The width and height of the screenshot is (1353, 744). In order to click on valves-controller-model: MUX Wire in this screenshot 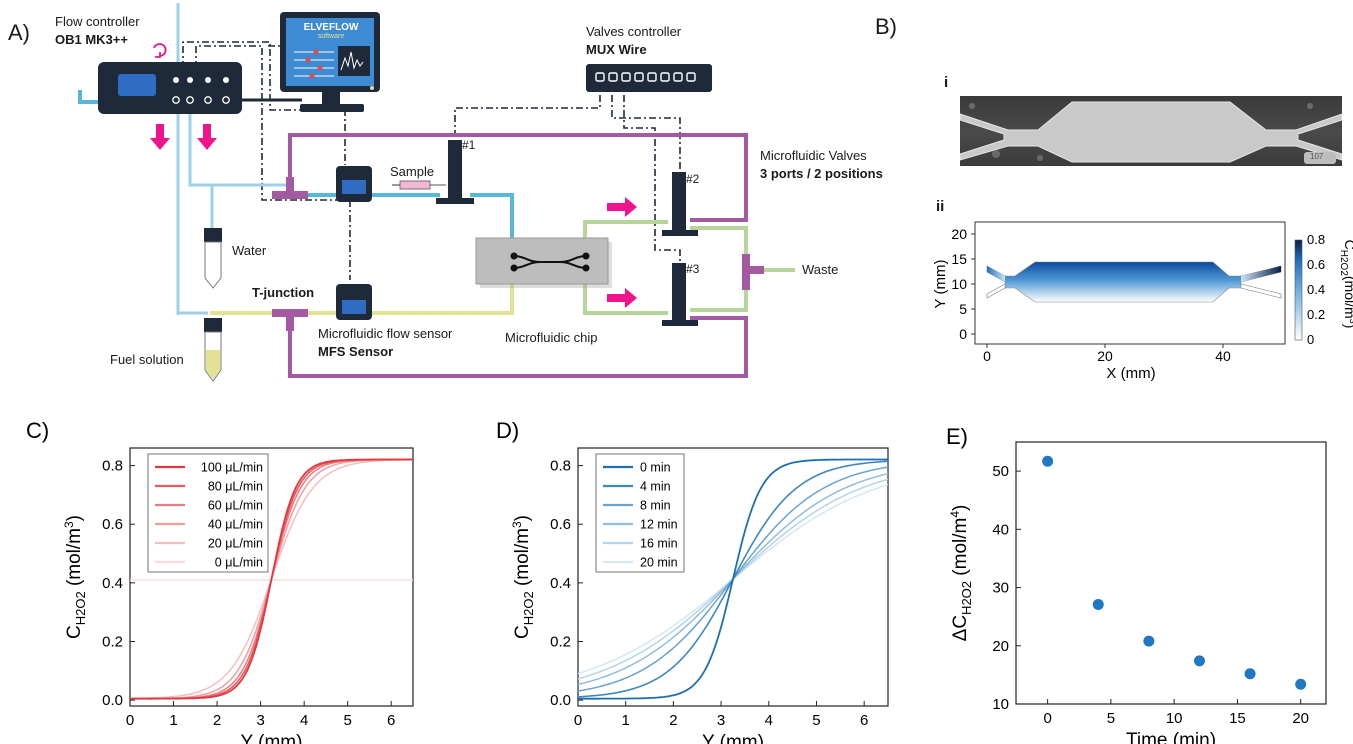, I will do `click(616, 49)`.